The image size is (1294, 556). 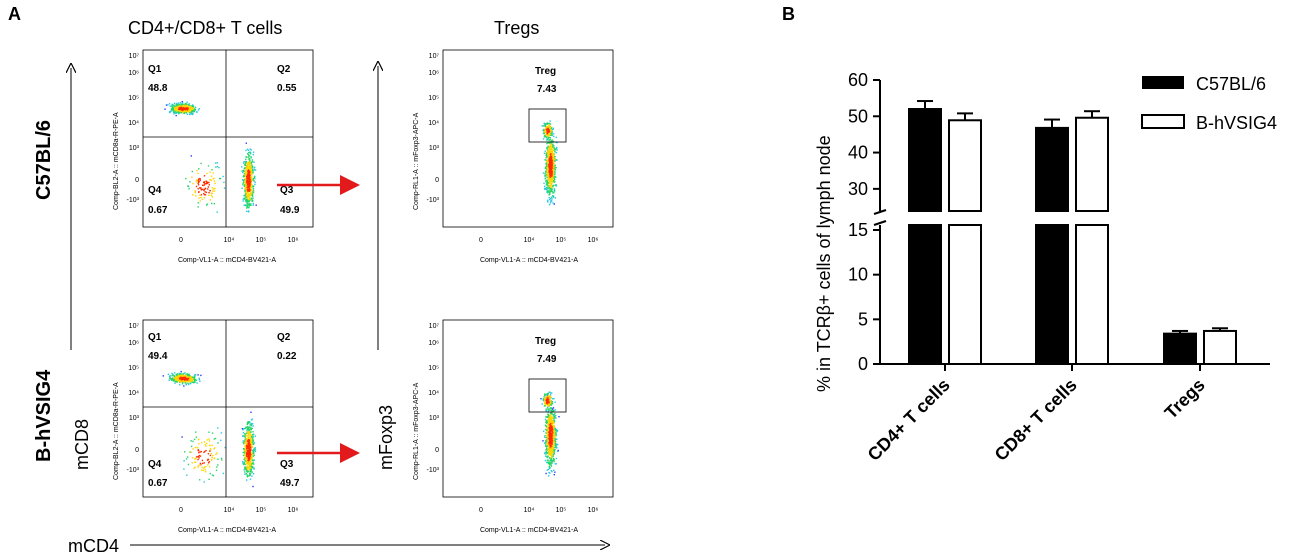 What do you see at coordinates (880, 212) in the screenshot?
I see `axis-break-mark` at bounding box center [880, 212].